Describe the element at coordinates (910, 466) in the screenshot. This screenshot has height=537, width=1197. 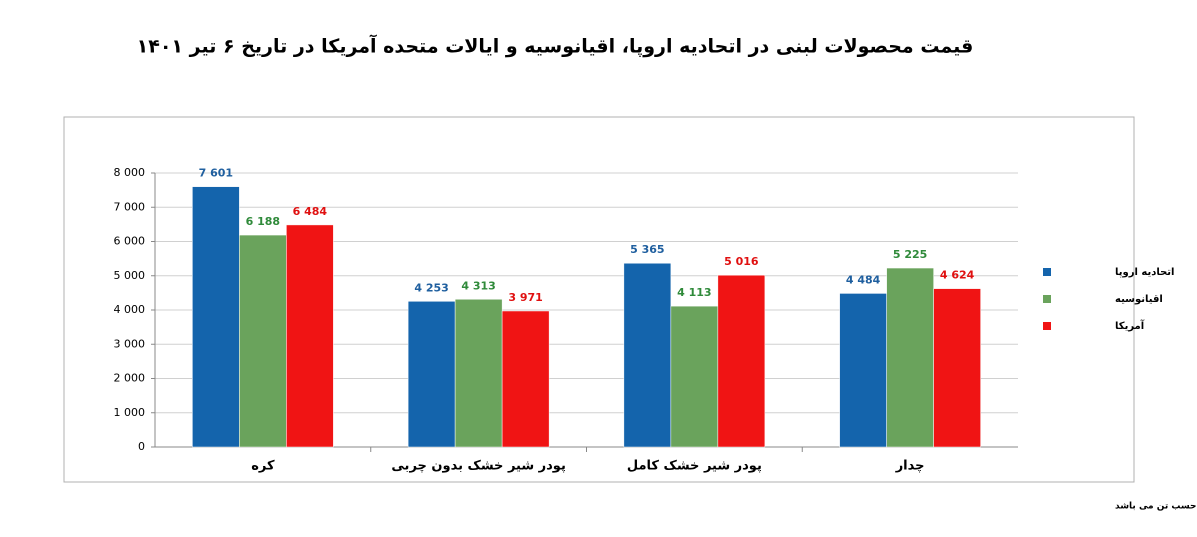
I see `x-tick-label: چدار` at that location.